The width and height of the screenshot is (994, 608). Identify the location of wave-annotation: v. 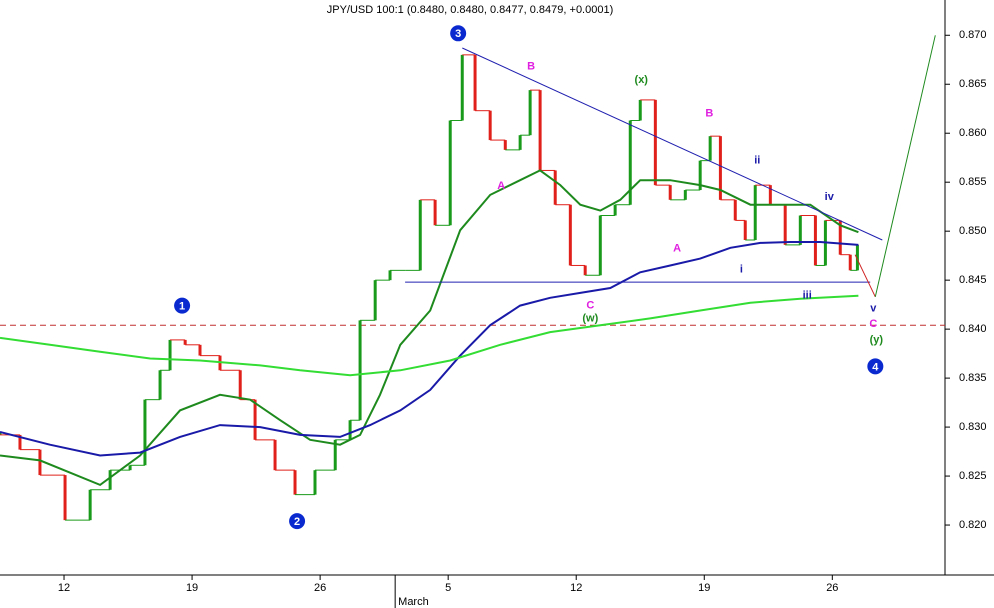
(873, 308).